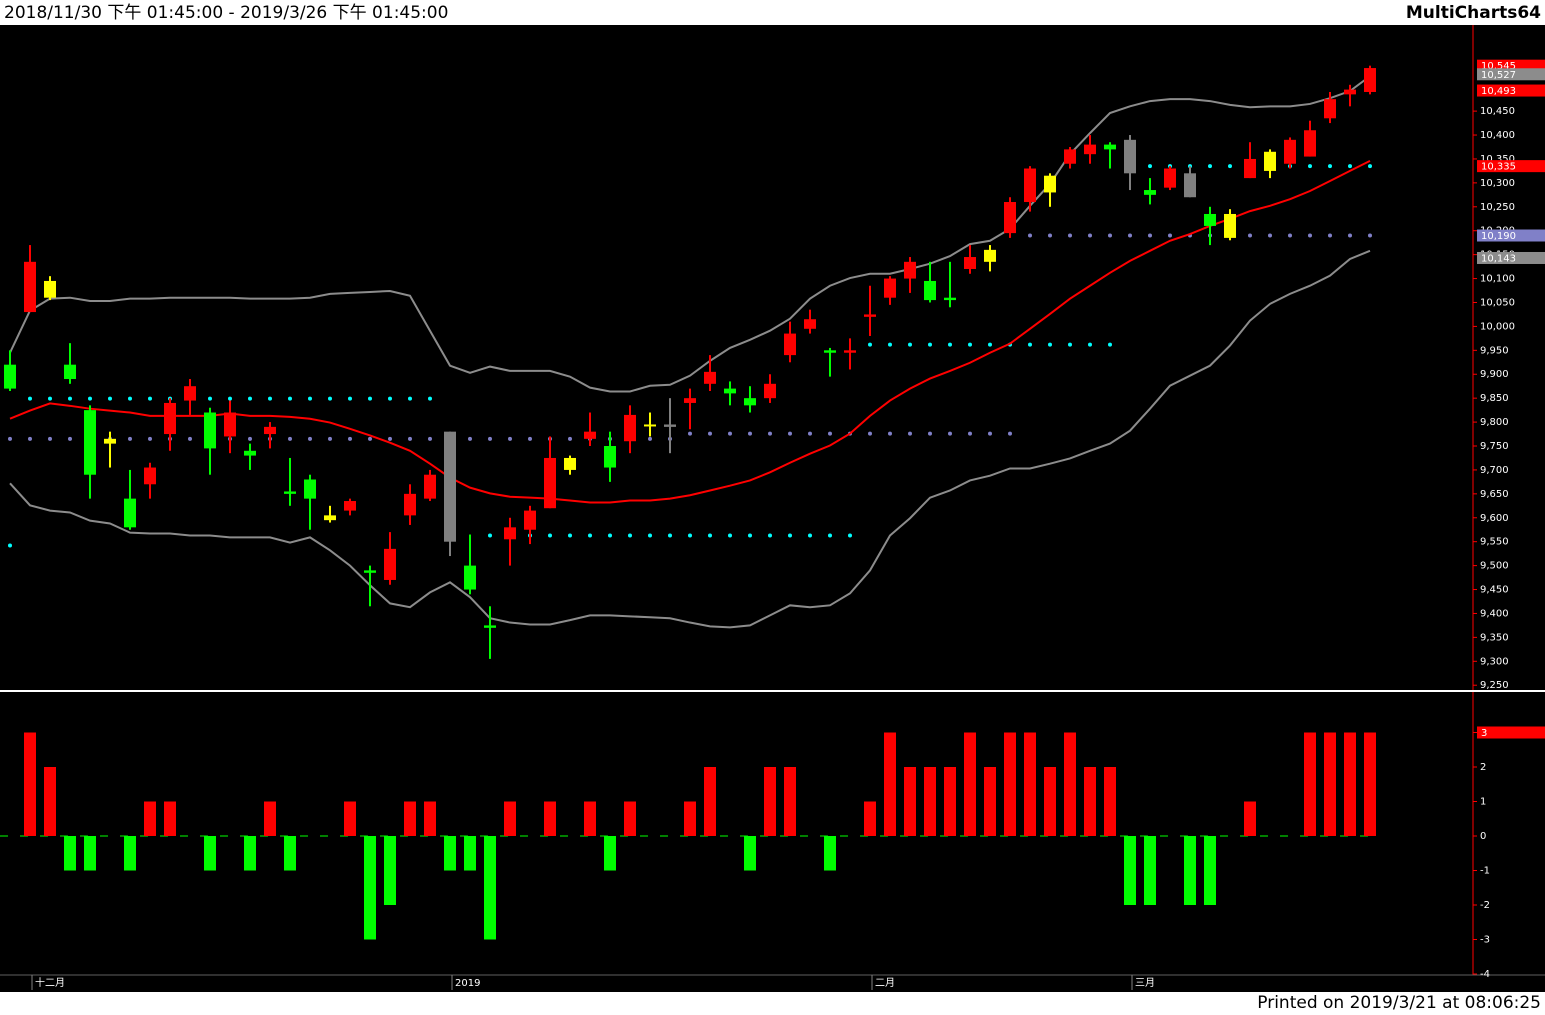 This screenshot has height=1015, width=1545. What do you see at coordinates (1494, 422) in the screenshot?
I see `y-tick-label: 9,800` at bounding box center [1494, 422].